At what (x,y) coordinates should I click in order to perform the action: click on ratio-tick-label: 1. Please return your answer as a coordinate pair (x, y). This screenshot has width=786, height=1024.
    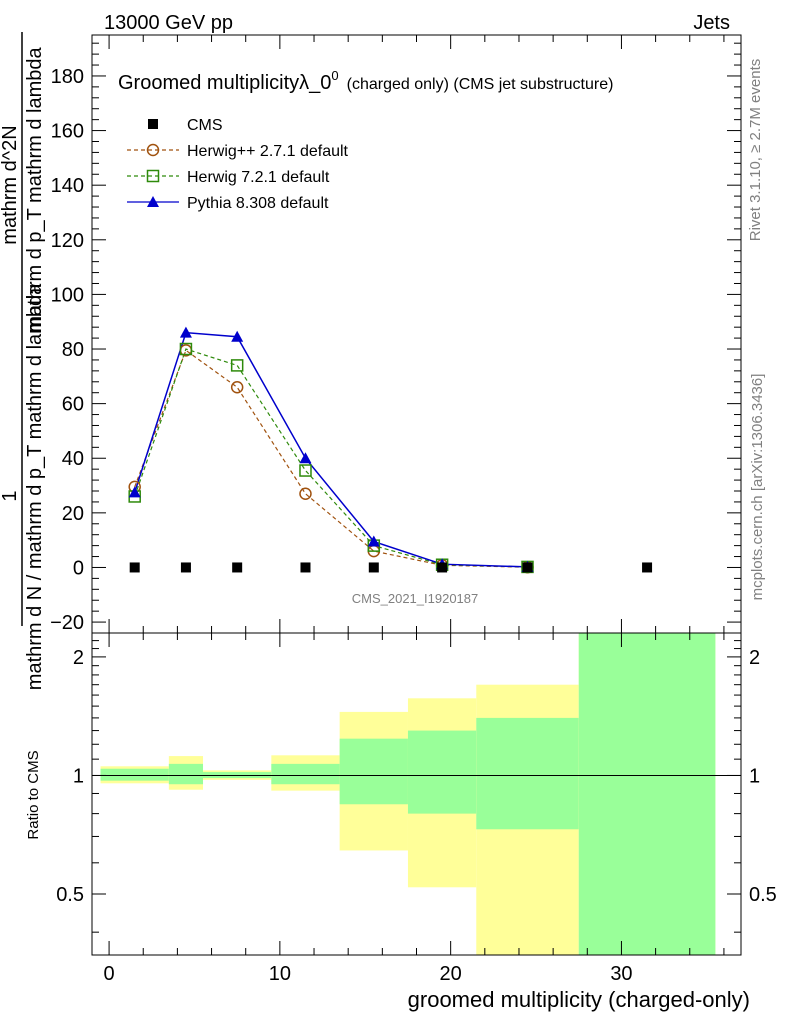
    Looking at the image, I should click on (78, 776).